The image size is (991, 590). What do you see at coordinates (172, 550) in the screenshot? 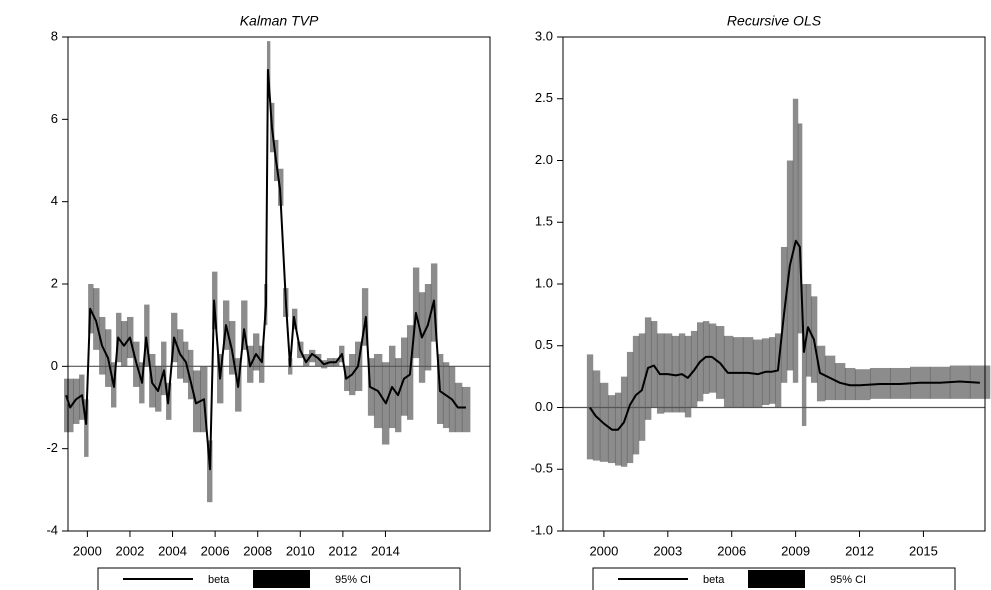
I see `x-tick-label: 2004` at bounding box center [172, 550].